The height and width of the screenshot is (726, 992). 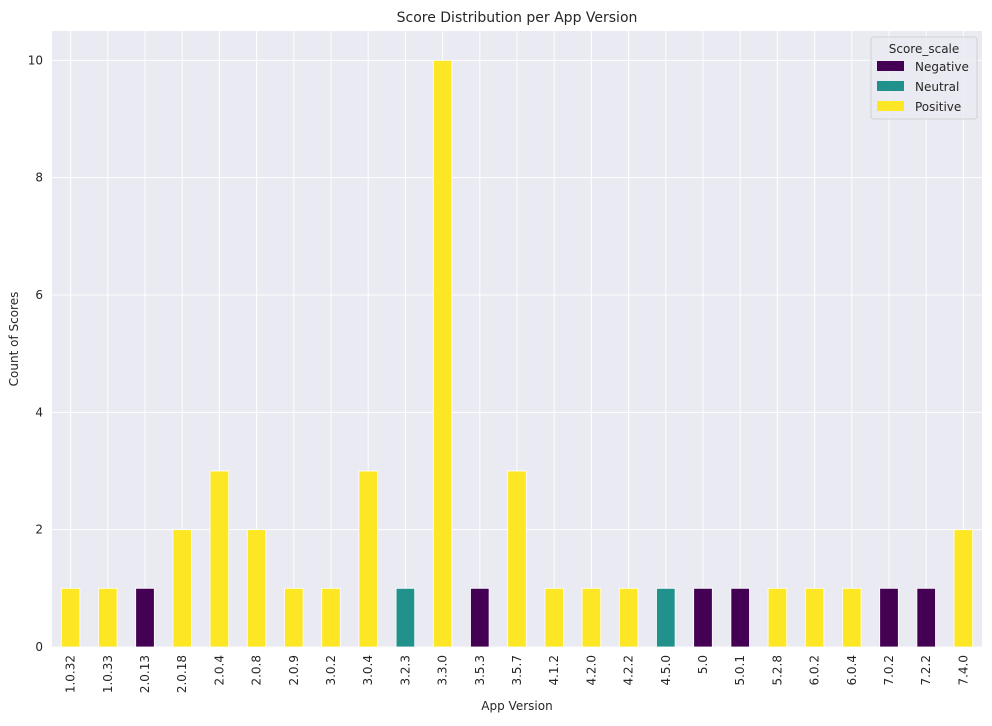 I want to click on x-tick-label: 1.0.32, so click(x=71, y=674).